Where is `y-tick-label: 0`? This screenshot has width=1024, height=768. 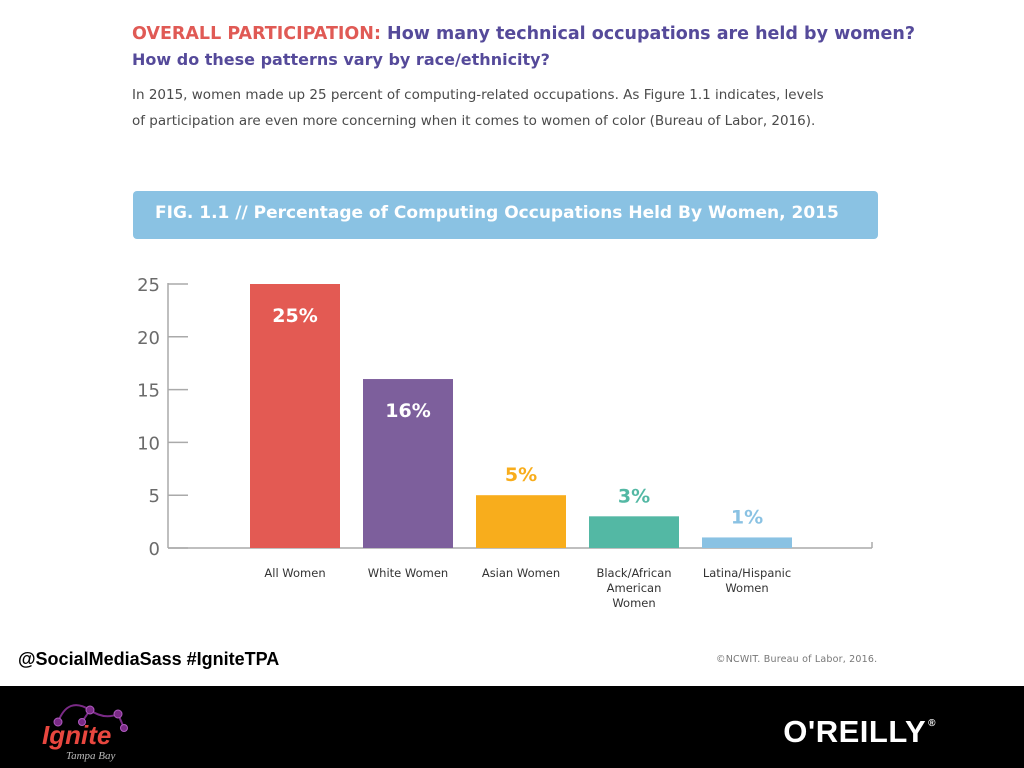
y-tick-label: 0 is located at coordinates (154, 549).